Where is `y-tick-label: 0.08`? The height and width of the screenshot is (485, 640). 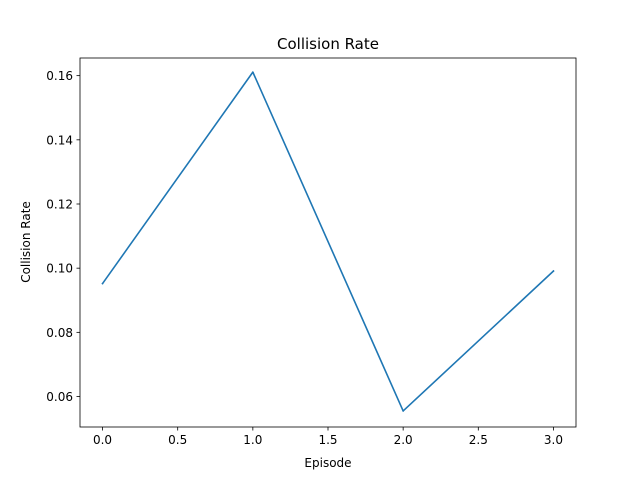 y-tick-label: 0.08 is located at coordinates (59, 333).